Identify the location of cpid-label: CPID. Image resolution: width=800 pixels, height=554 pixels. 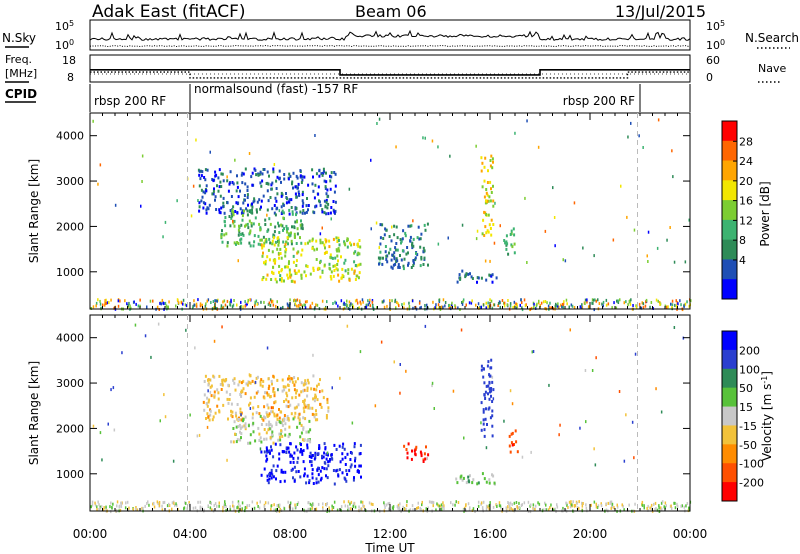
(21, 94).